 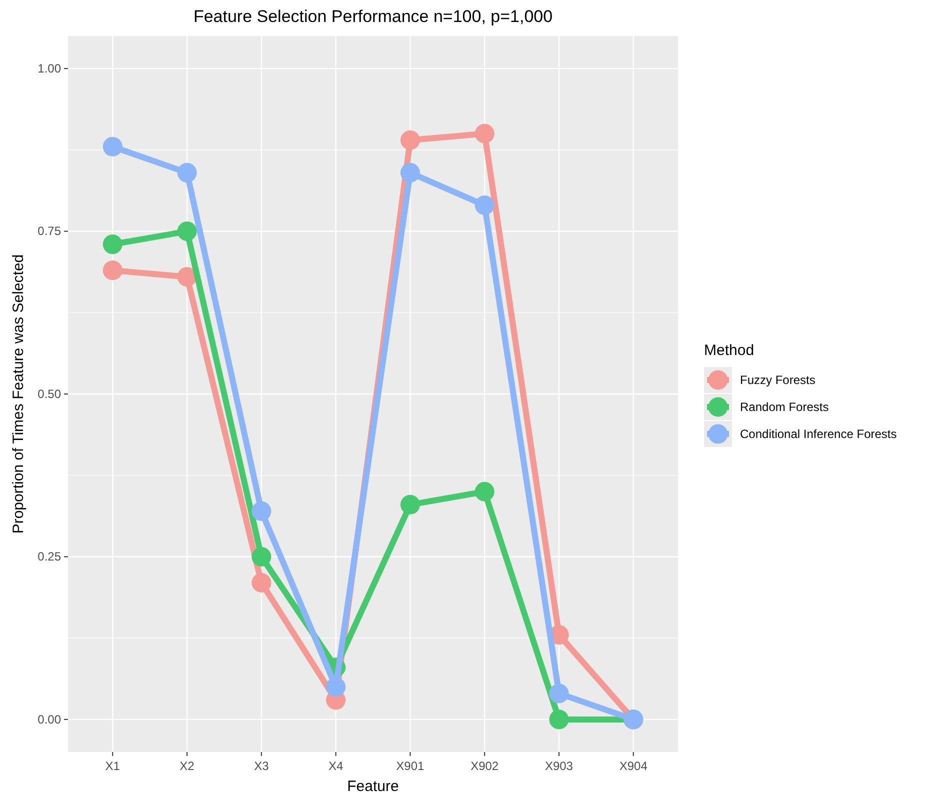 I want to click on y-tick-label: 1.00, so click(x=50, y=68).